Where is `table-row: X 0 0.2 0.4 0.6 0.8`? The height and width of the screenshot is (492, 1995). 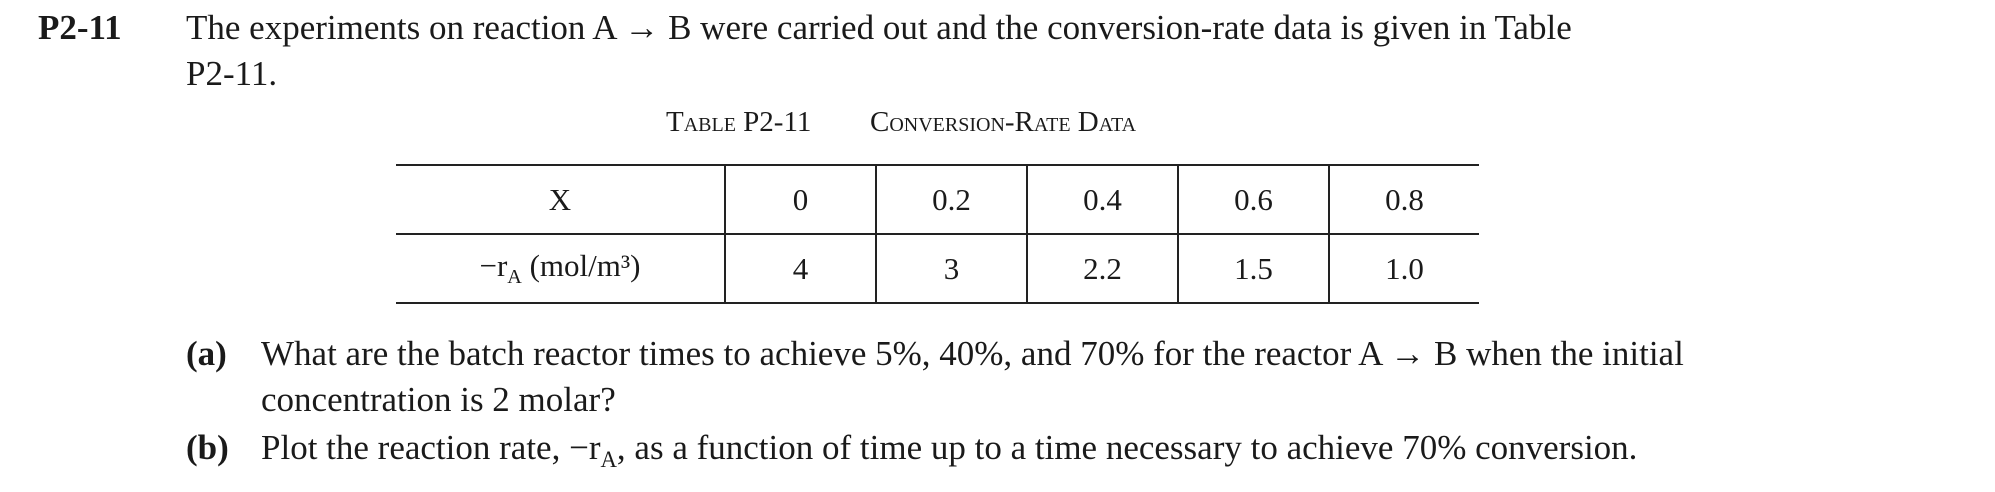 table-row: X 0 0.2 0.4 0.6 0.8 is located at coordinates (937, 199).